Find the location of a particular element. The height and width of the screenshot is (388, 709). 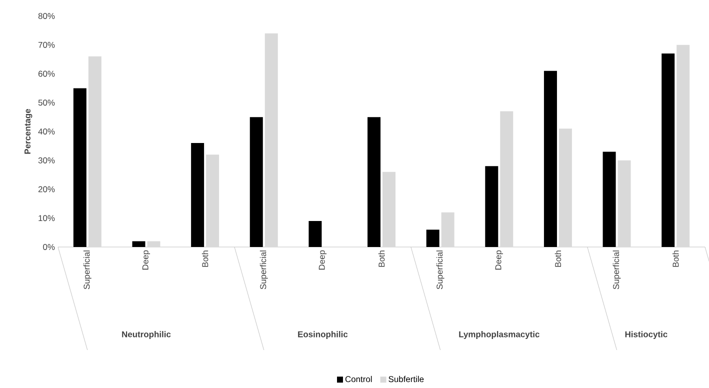

y-tick-label: 60% is located at coordinates (46, 73).